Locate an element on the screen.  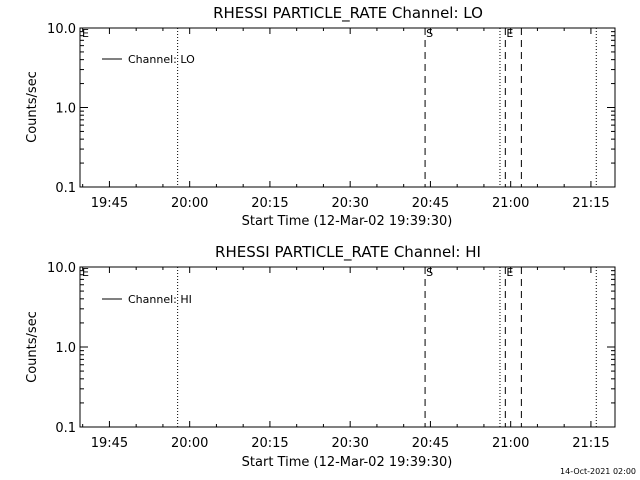
chart-title: RHESSI PARTICLE_RATE Channel: LO is located at coordinates (348, 13).